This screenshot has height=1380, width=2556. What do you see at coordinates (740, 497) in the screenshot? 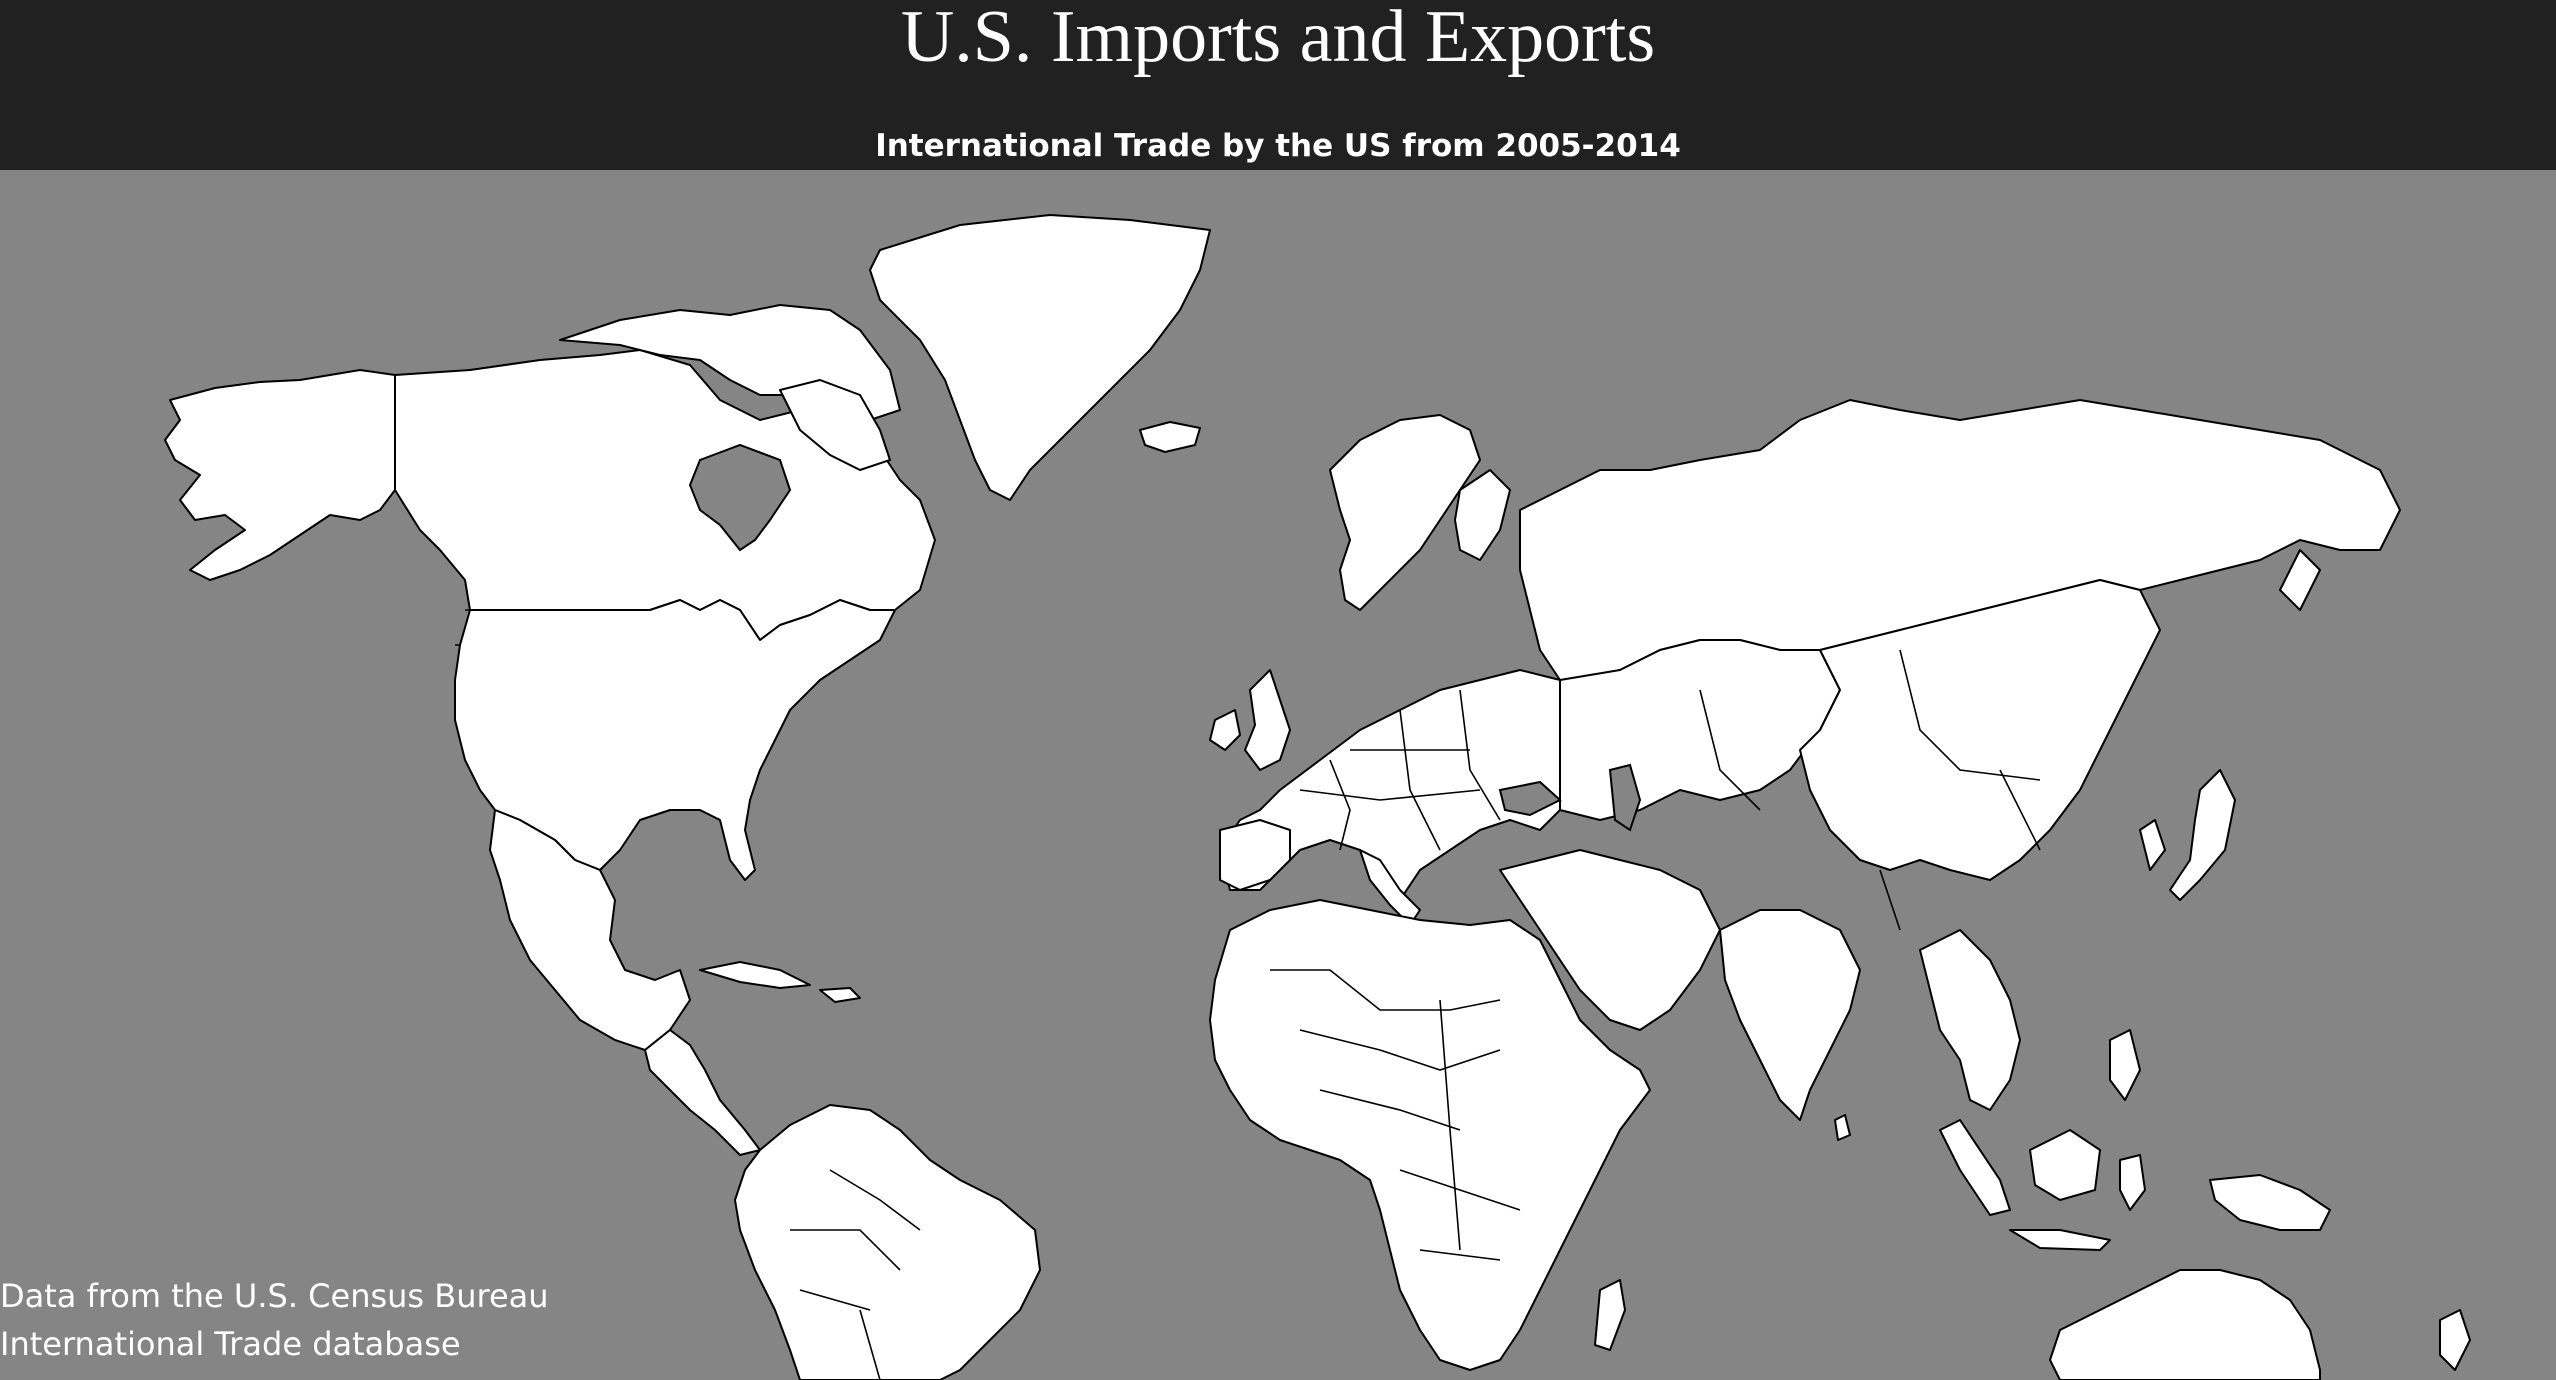
I see `hudson-bay` at bounding box center [740, 497].